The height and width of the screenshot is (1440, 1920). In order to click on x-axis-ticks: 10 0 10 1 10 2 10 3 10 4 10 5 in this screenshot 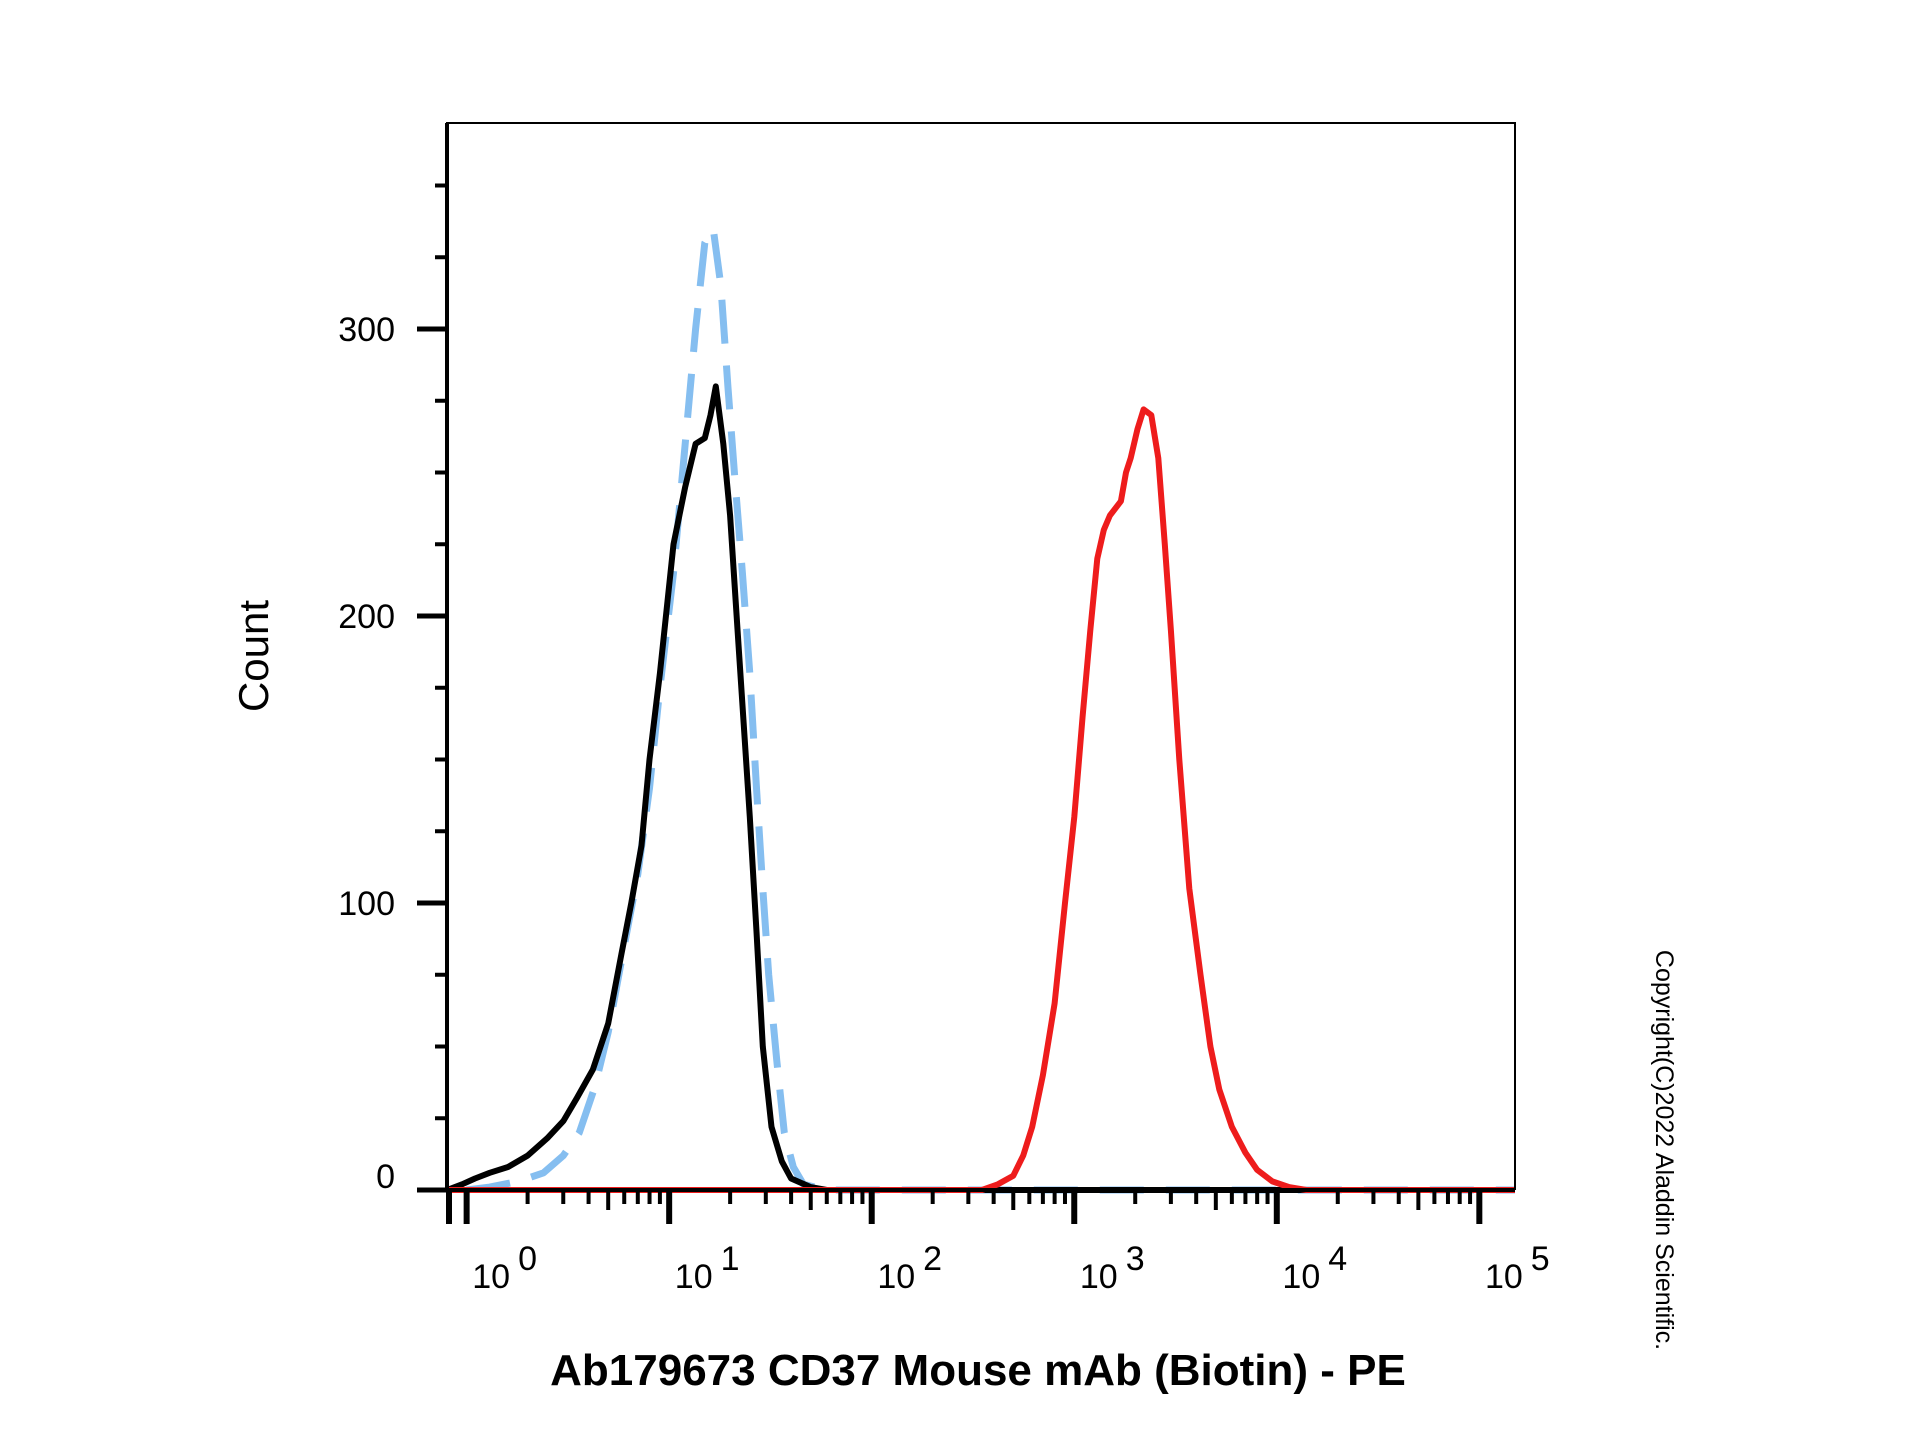, I will do `click(998, 1243)`.